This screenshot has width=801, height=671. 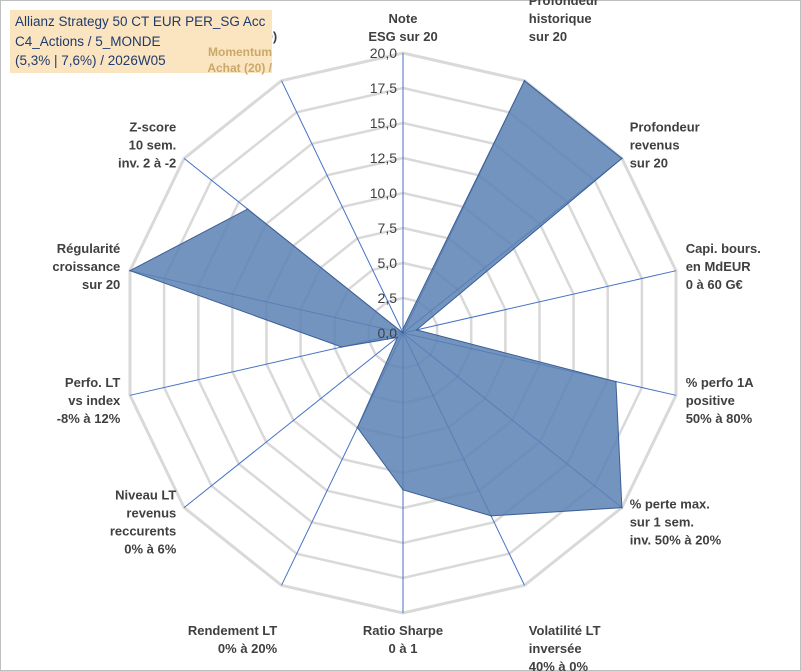 I want to click on axis-label-line: en MdEUR, so click(x=719, y=266).